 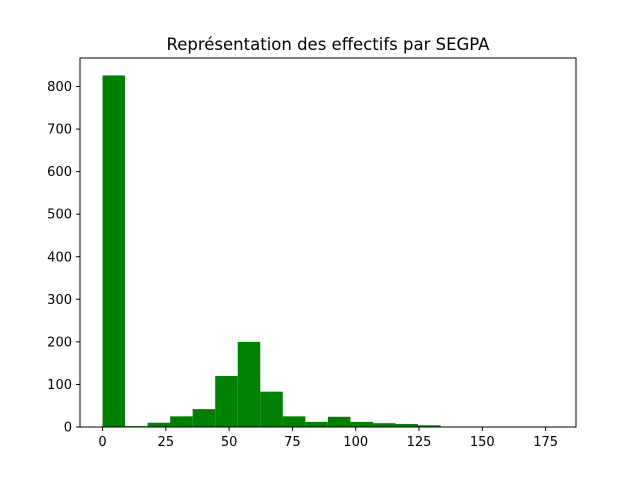 I want to click on y-tick-label: 500, so click(x=59, y=215).